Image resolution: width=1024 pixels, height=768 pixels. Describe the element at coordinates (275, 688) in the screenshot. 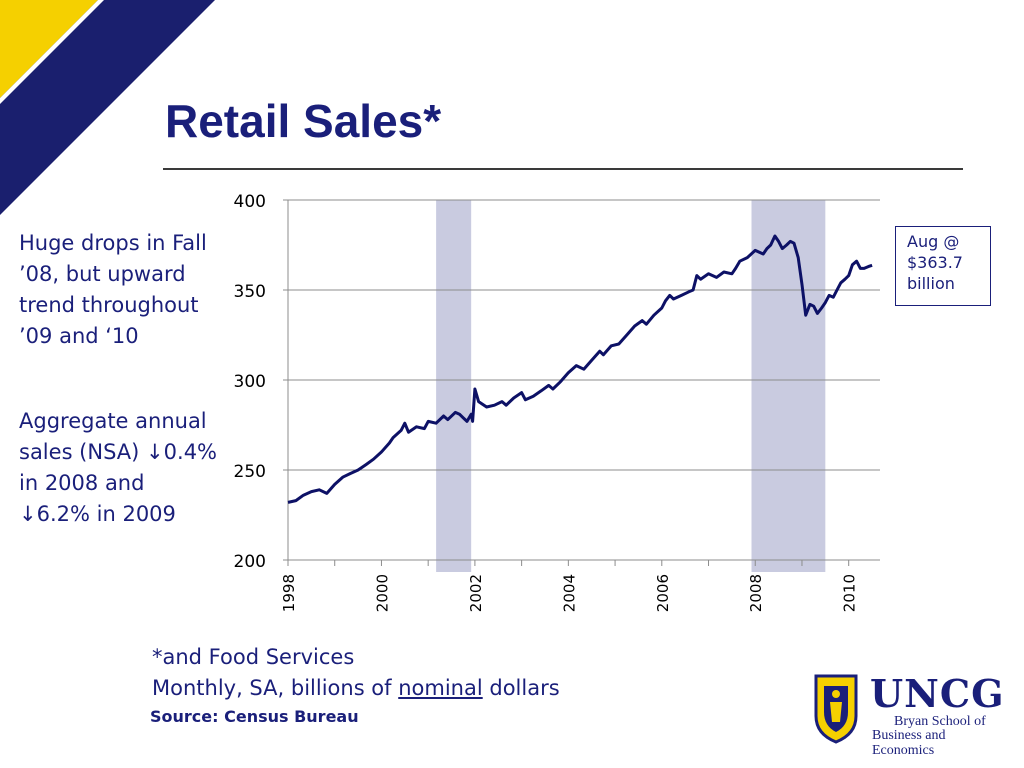

I see `footnote-line2-prefix: Monthly, SA, billions of` at that location.